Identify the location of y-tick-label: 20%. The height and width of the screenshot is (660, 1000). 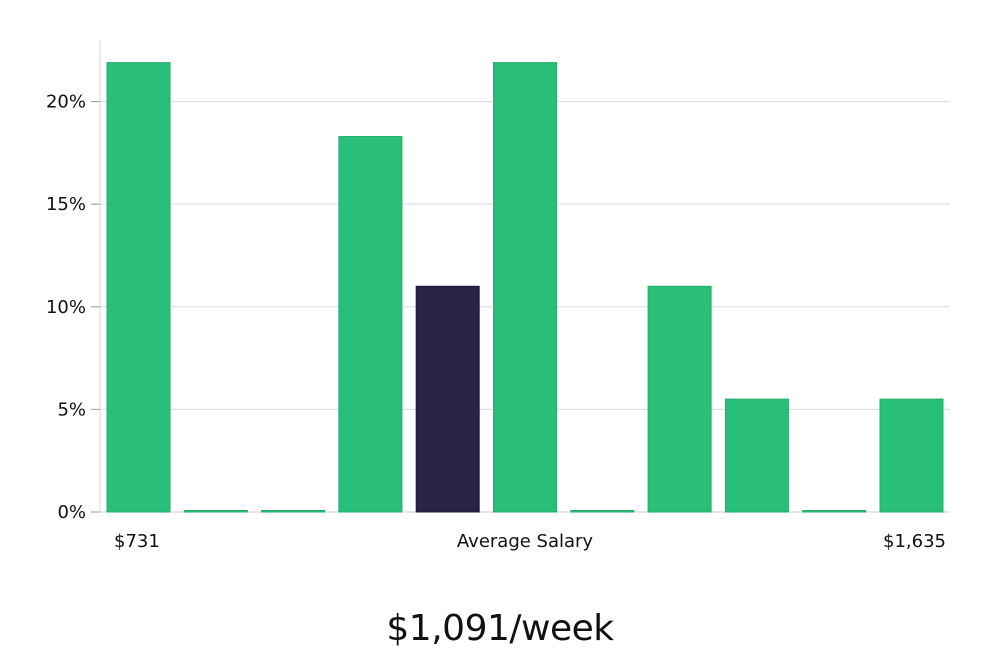
(66, 102).